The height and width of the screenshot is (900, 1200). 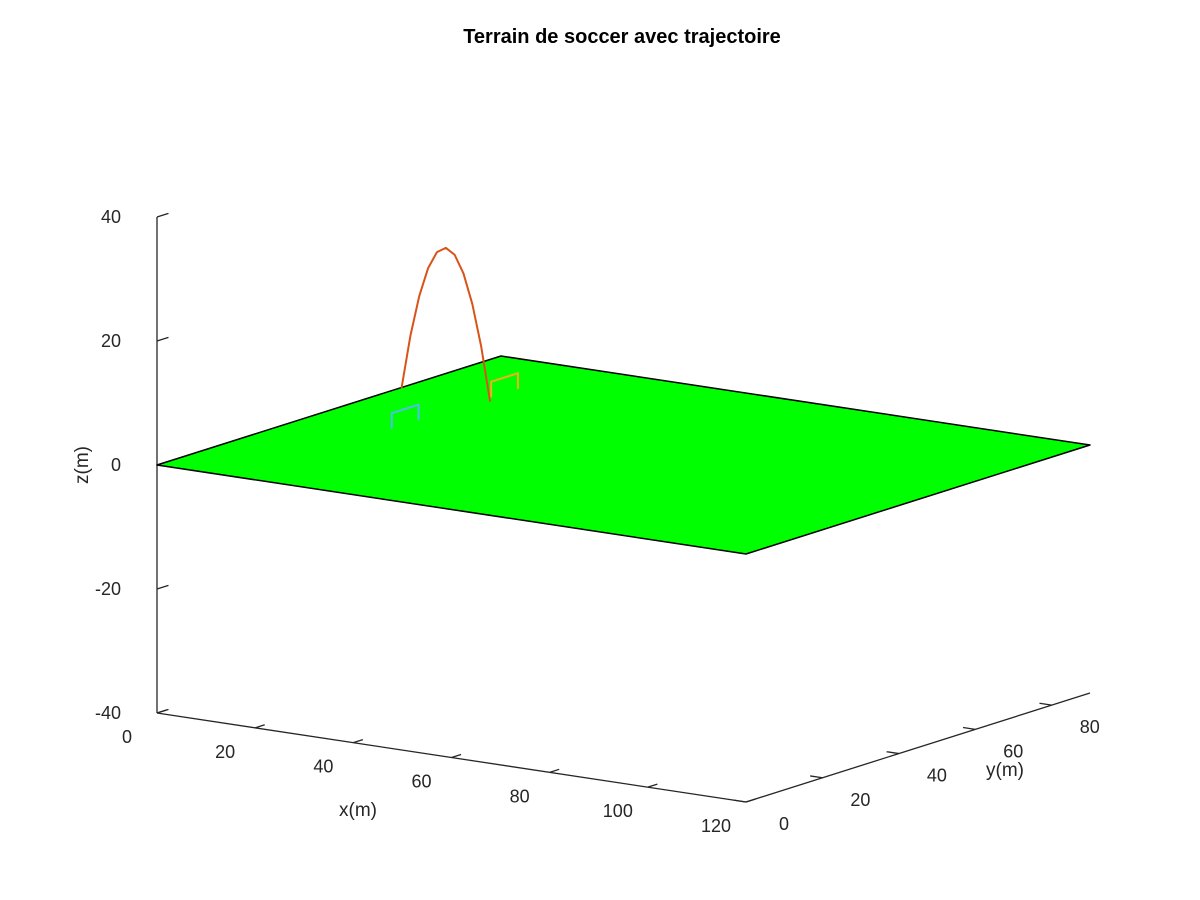 What do you see at coordinates (1013, 751) in the screenshot?
I see `y-tick-label: 60` at bounding box center [1013, 751].